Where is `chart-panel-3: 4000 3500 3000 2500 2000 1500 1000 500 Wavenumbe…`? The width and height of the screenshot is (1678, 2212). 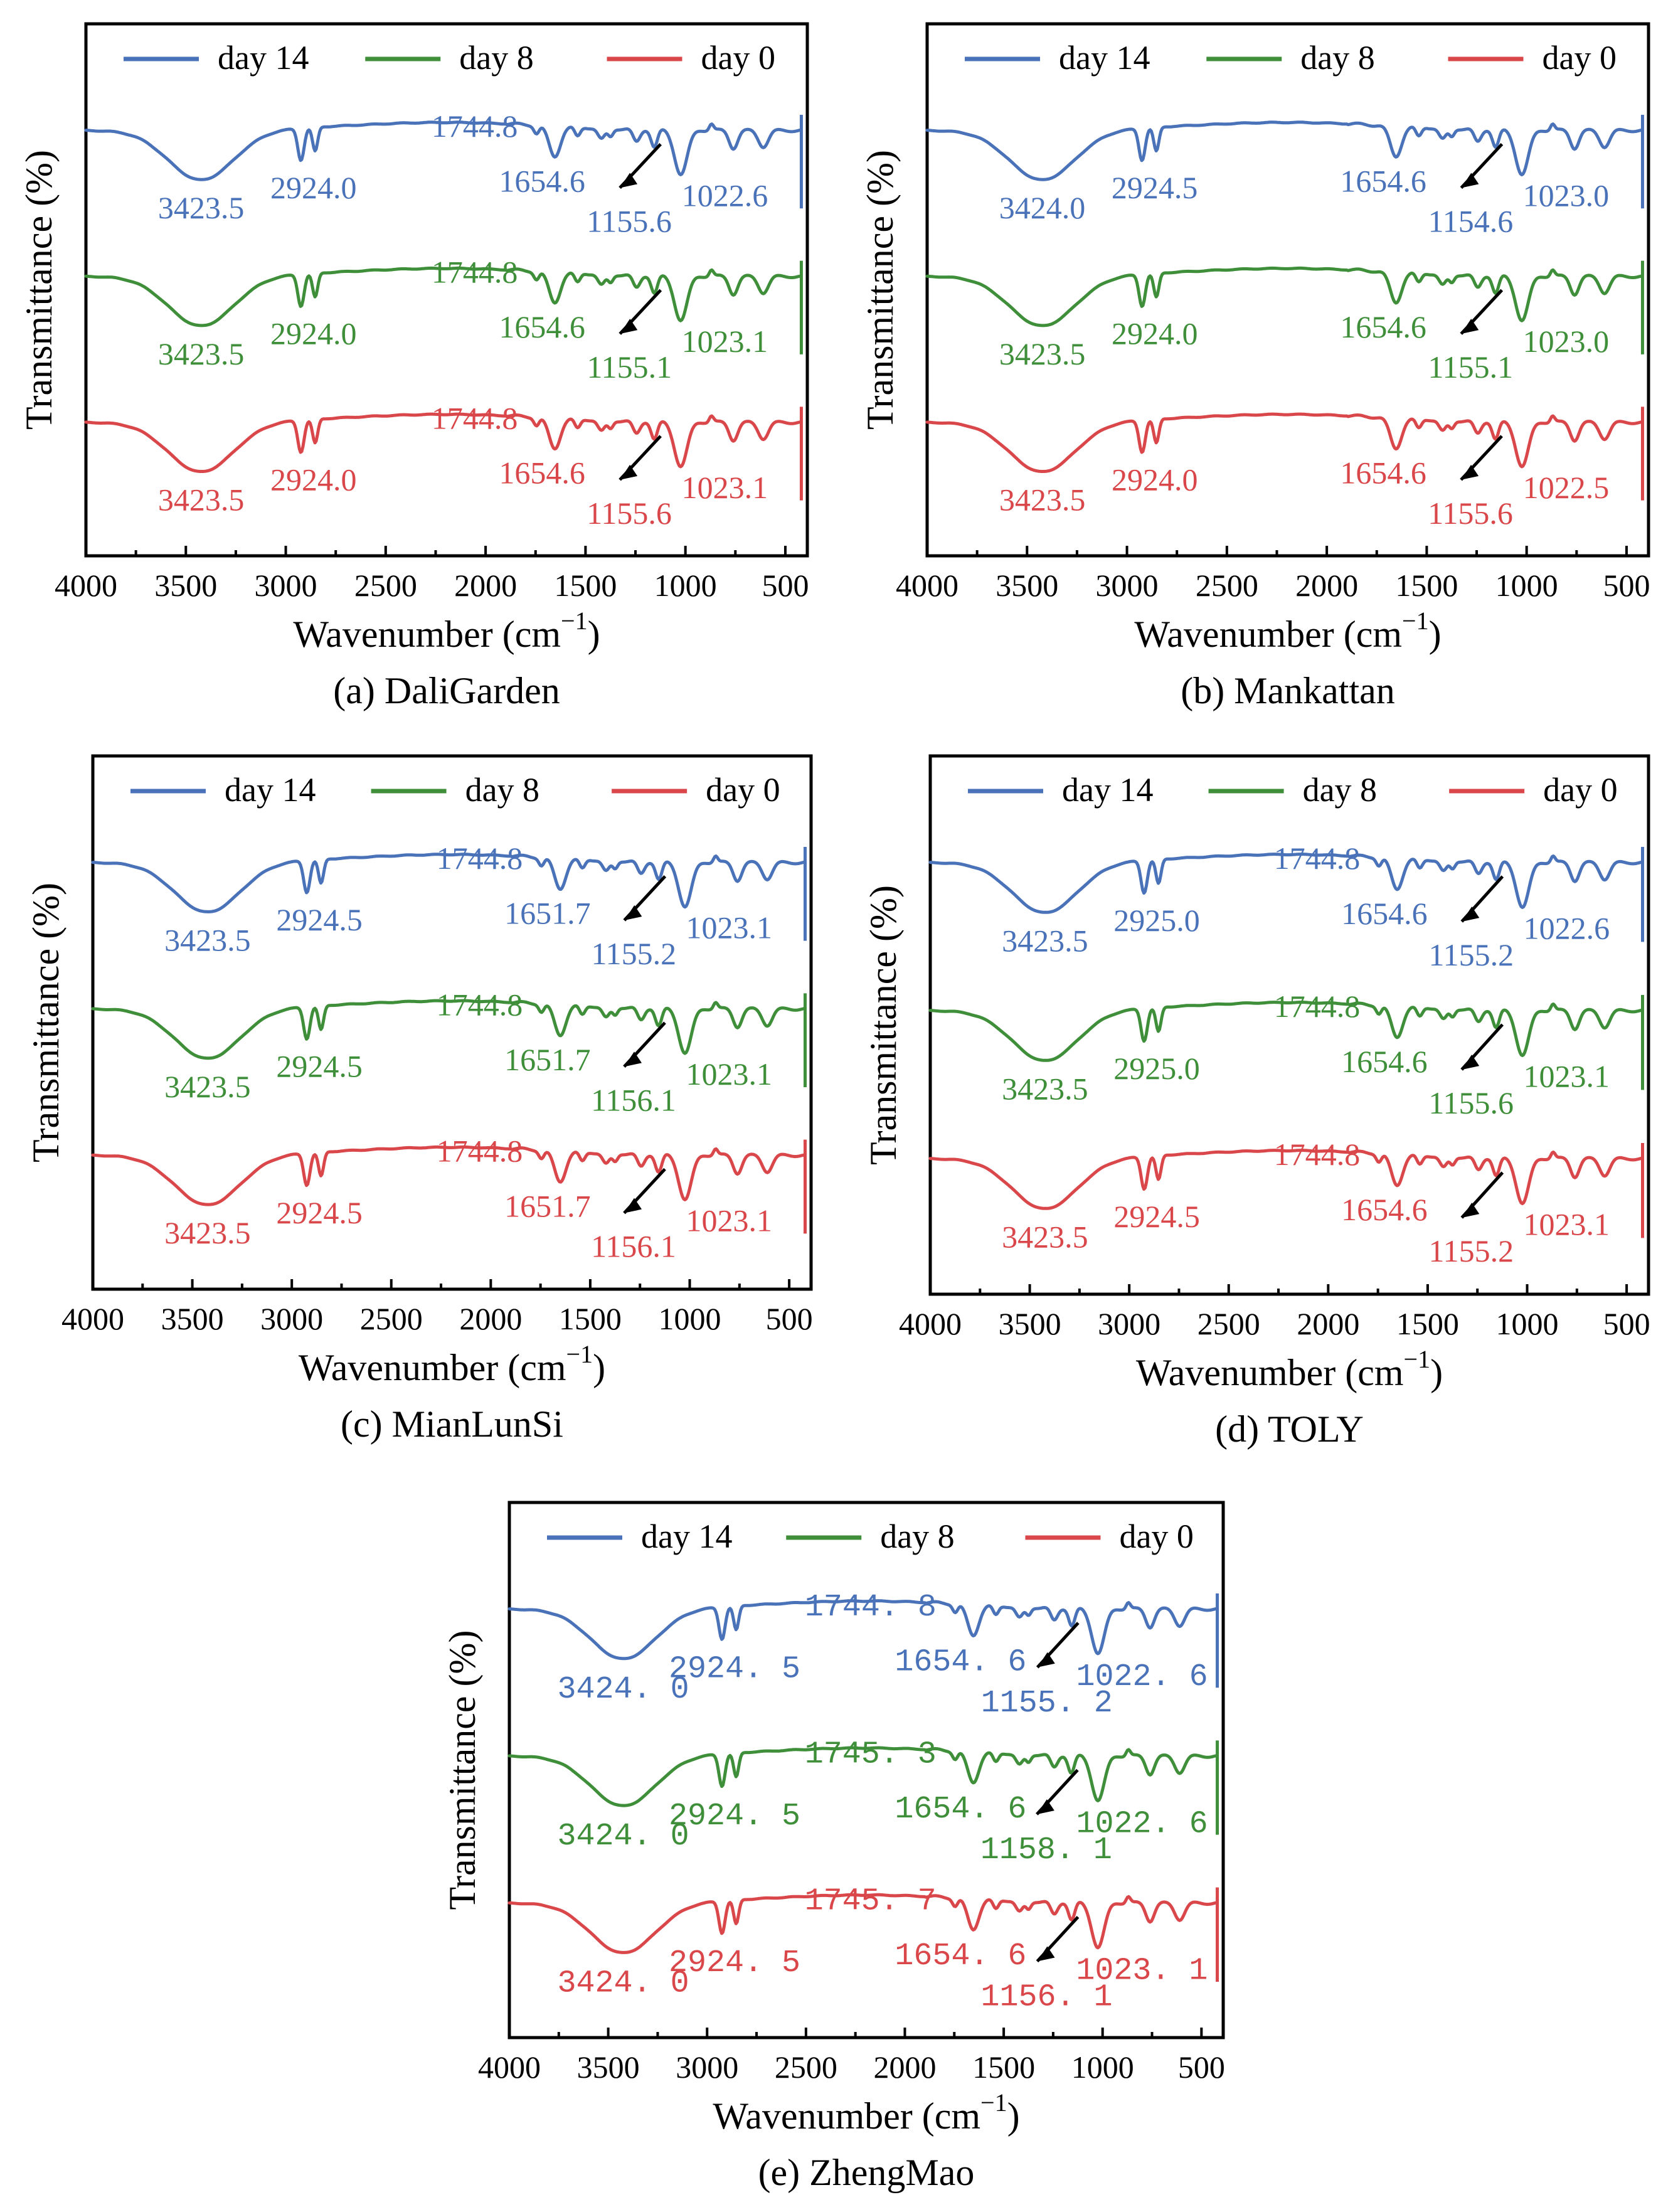 chart-panel-3: 4000 3500 3000 2500 2000 1500 1000 500 Wavenumbe… is located at coordinates (1256, 1102).